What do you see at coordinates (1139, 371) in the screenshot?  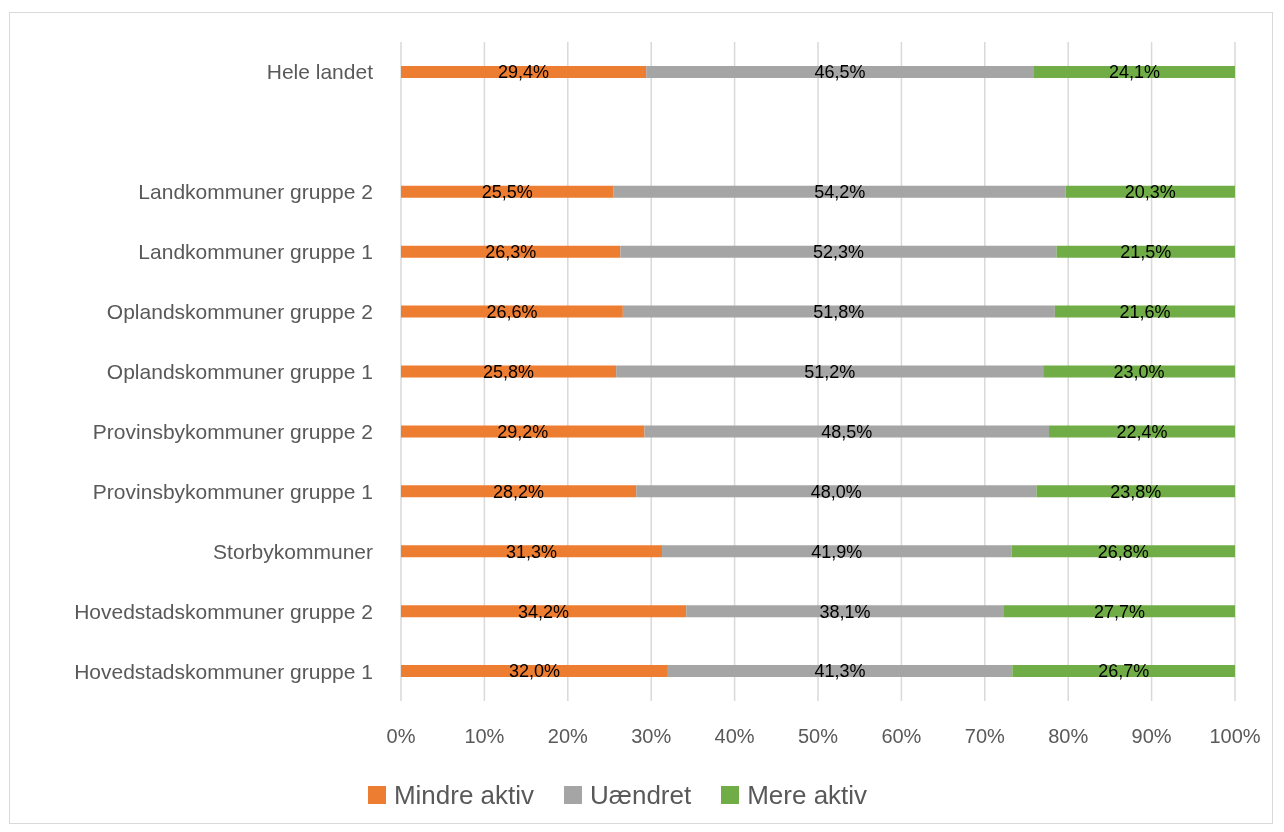 I see `data-label: 23,0%` at bounding box center [1139, 371].